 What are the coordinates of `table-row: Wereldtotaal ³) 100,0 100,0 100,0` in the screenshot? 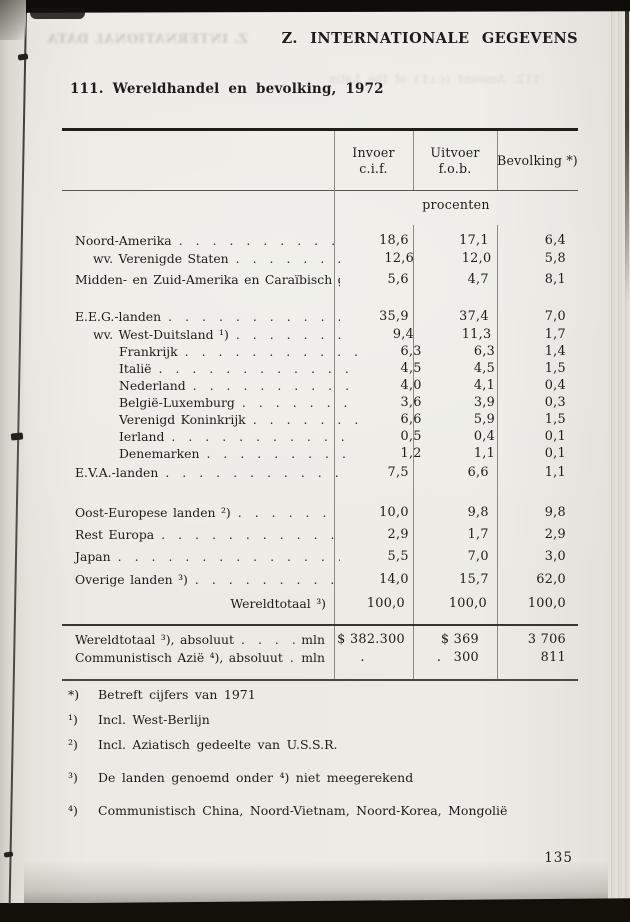 It's located at (320, 603).